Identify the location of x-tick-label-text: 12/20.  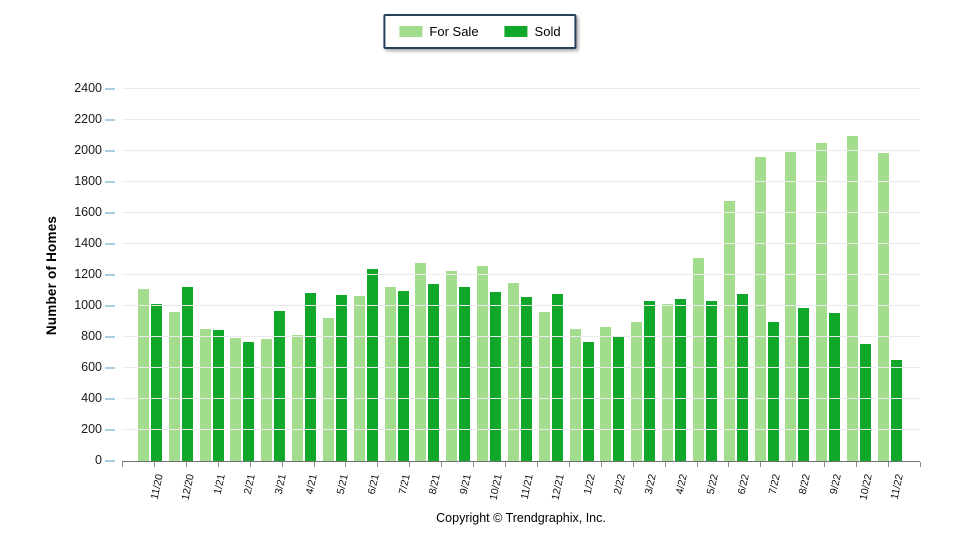
(188, 487).